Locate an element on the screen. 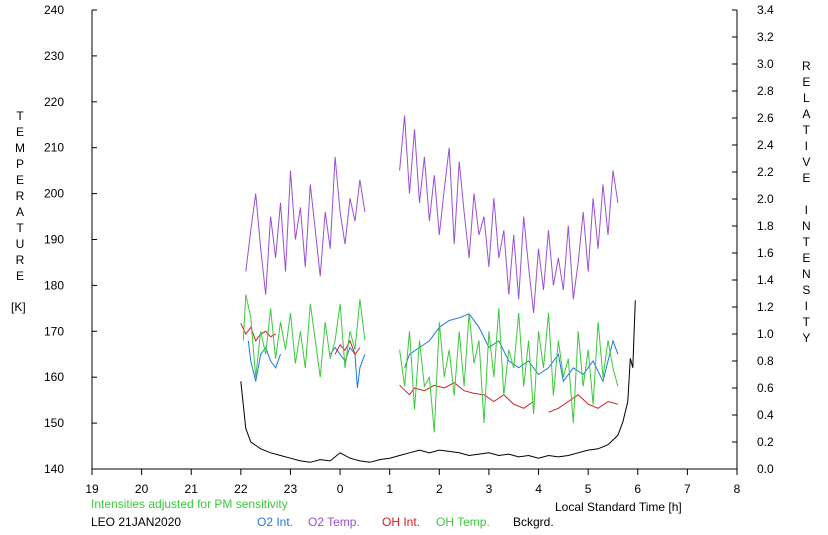  right-tick-label: 3.0 is located at coordinates (765, 64).